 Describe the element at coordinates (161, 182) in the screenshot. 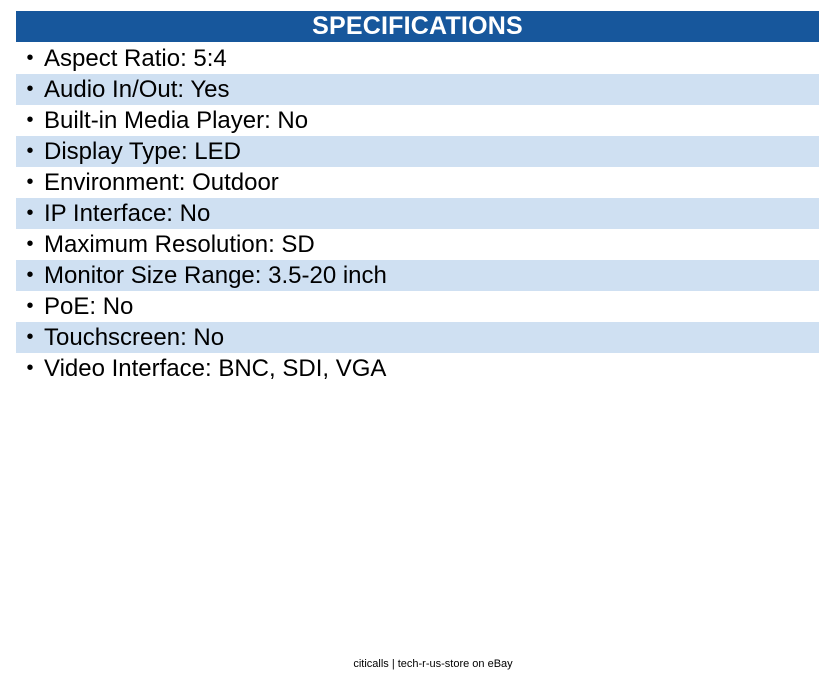

I see `spec-text: Environment: Outdoor` at that location.